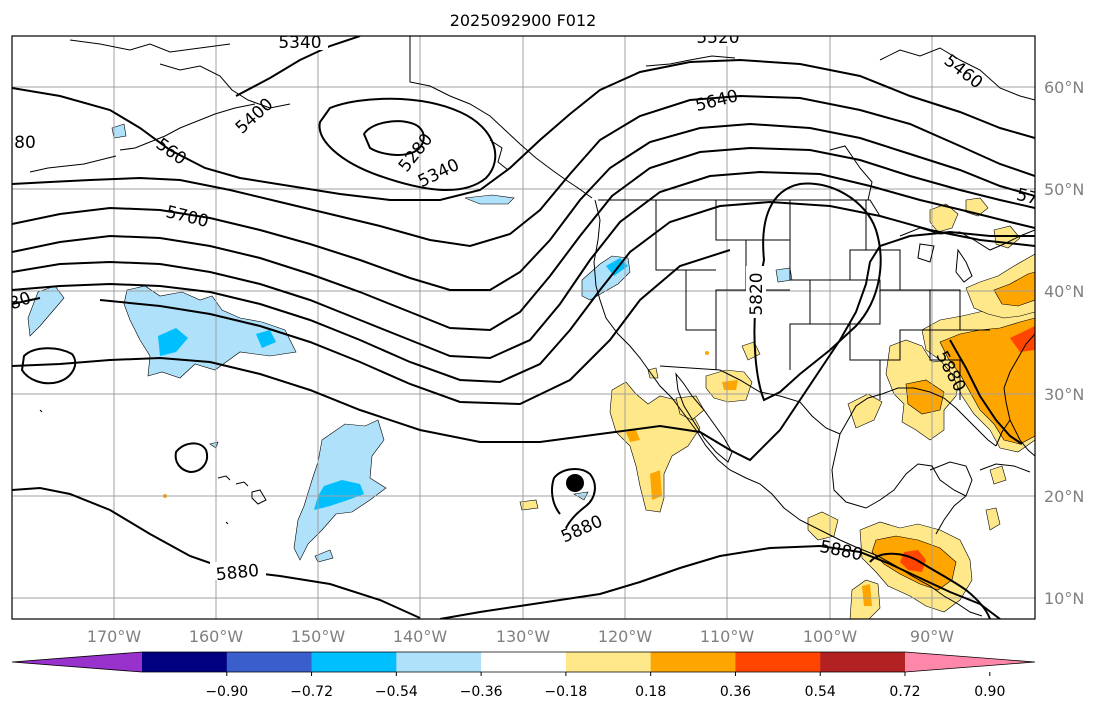 This screenshot has height=712, width=1105. Describe the element at coordinates (575, 483) in the screenshot. I see `storm-center-dot` at that location.